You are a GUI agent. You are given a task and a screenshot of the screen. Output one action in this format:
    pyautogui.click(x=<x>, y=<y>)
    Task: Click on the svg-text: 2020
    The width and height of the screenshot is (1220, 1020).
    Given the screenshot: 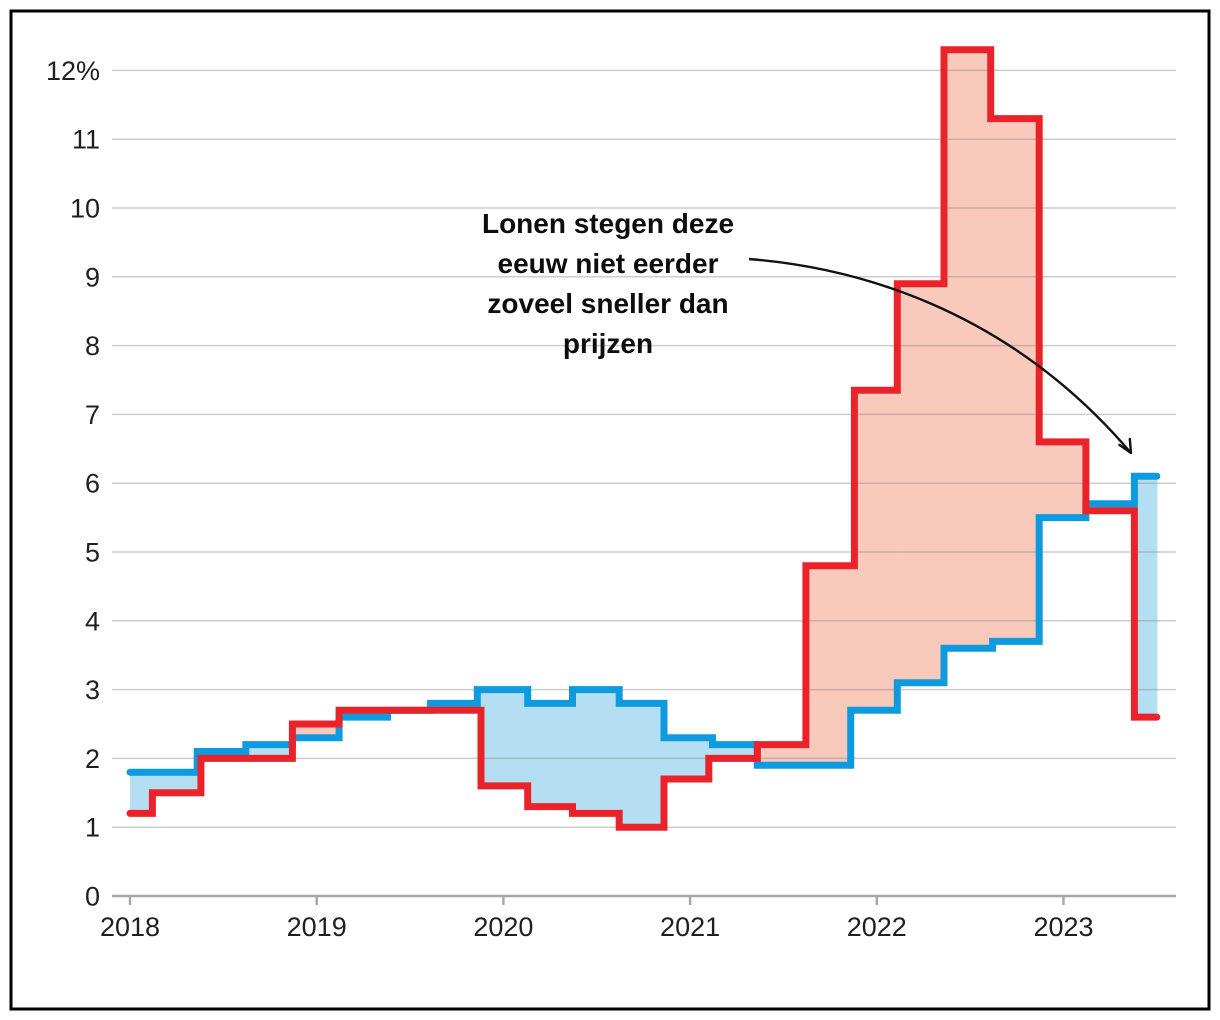 What is the action you would take?
    pyautogui.click(x=503, y=927)
    